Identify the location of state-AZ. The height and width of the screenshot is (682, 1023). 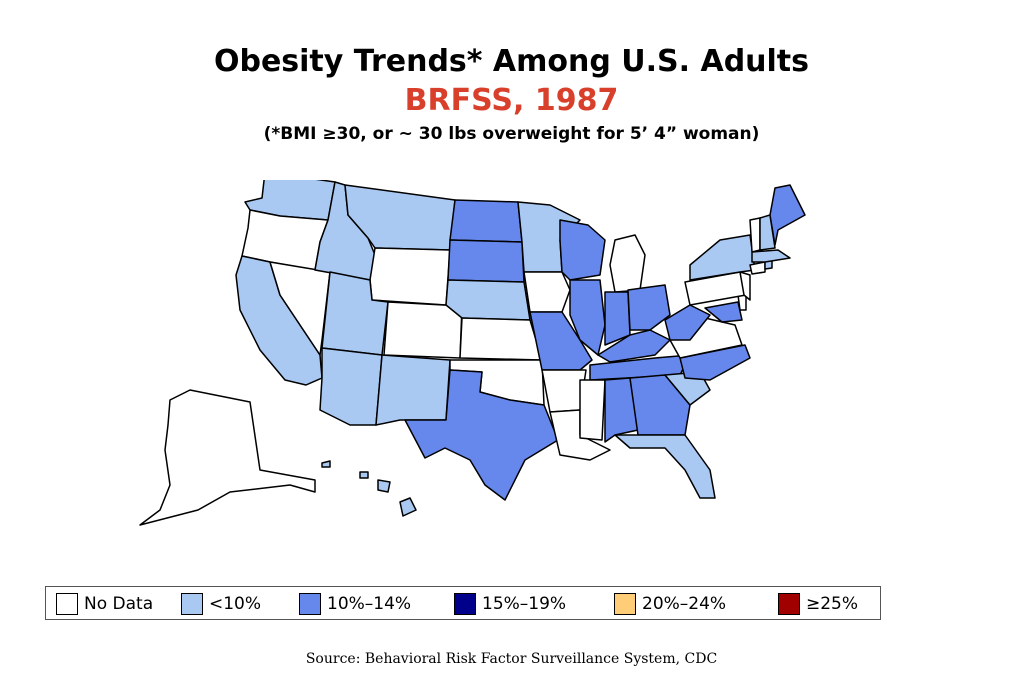
(351, 386).